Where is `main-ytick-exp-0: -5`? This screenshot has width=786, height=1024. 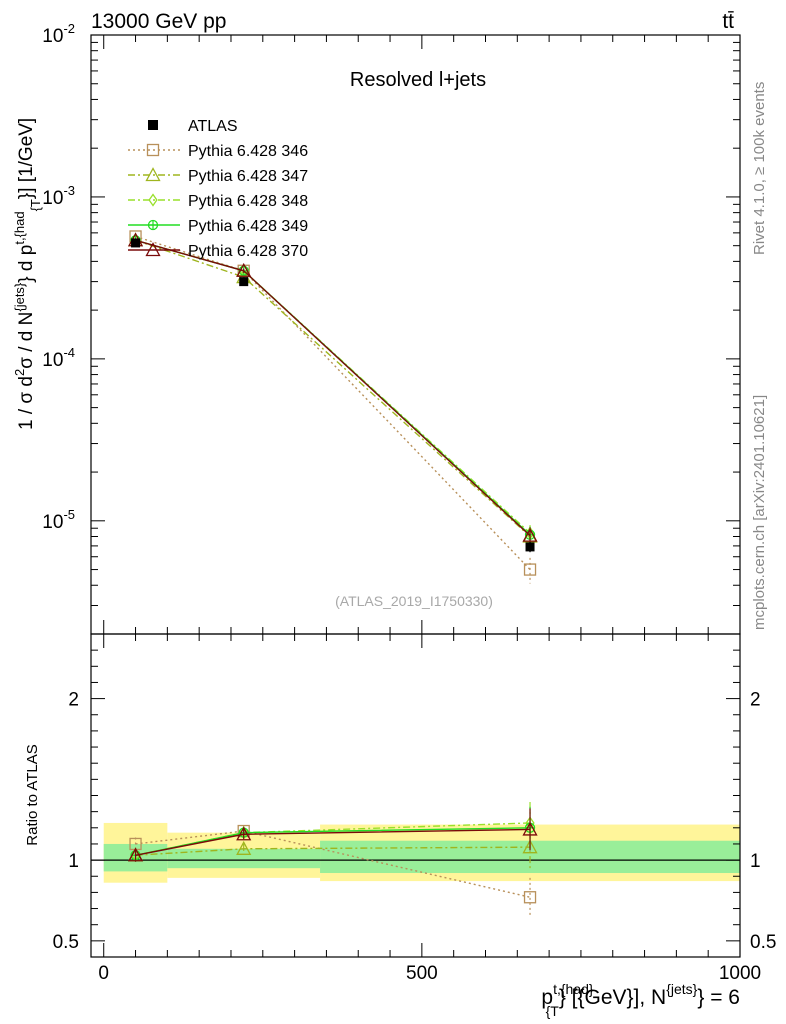
main-ytick-exp-0: -5 is located at coordinates (69, 514).